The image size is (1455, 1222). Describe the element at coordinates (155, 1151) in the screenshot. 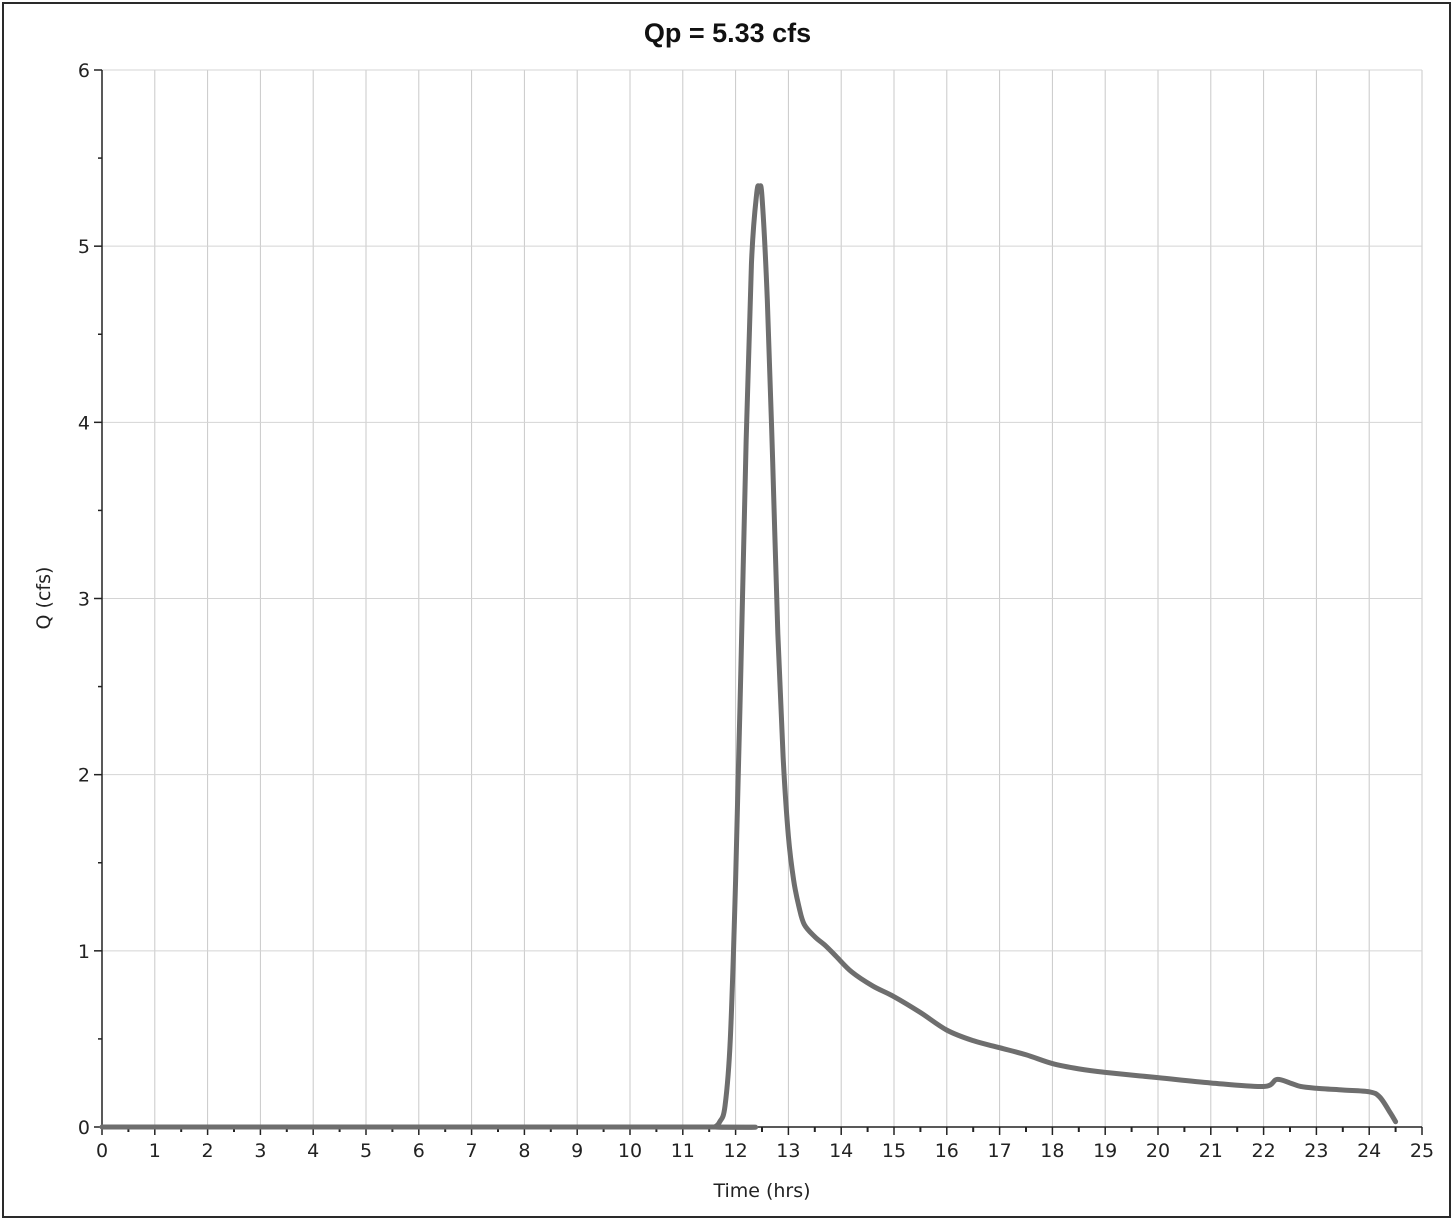

I see `x-tick-label-1: 1` at that location.